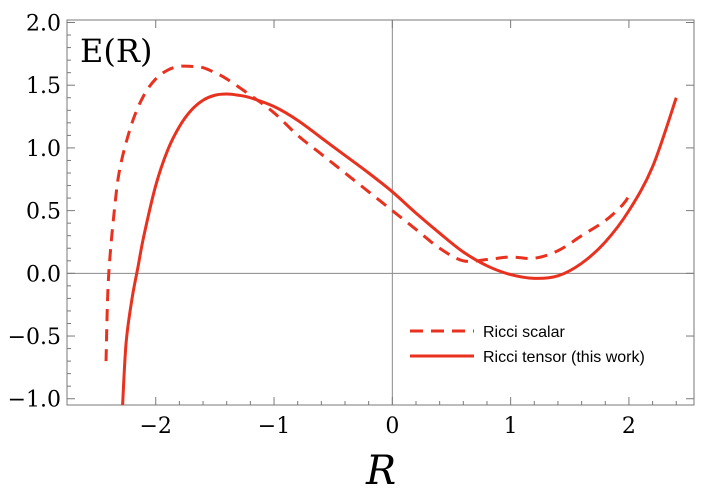  What do you see at coordinates (116, 51) in the screenshot?
I see `y-axis-label: E(R)` at bounding box center [116, 51].